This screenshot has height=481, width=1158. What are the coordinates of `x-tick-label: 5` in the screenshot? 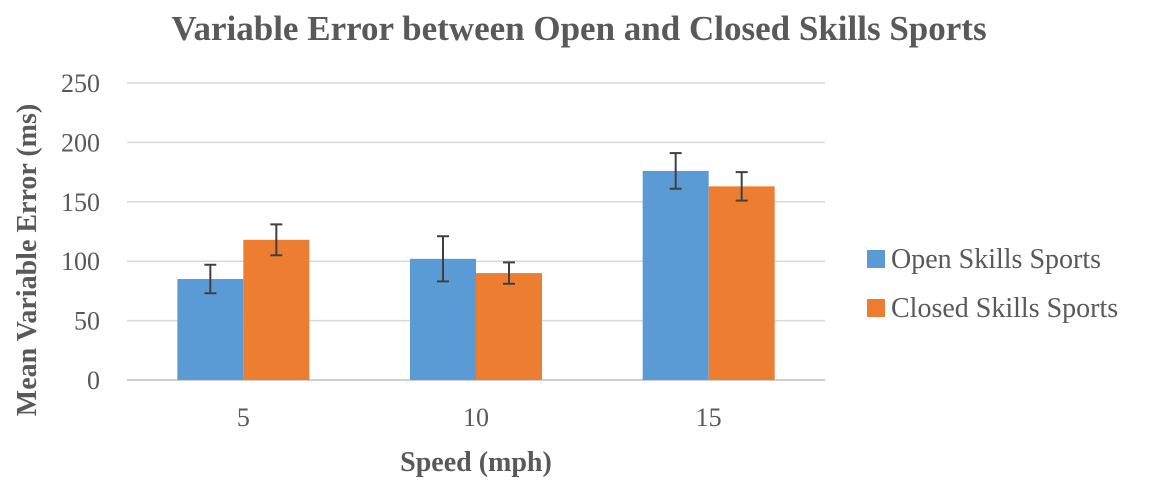 It's located at (243, 417).